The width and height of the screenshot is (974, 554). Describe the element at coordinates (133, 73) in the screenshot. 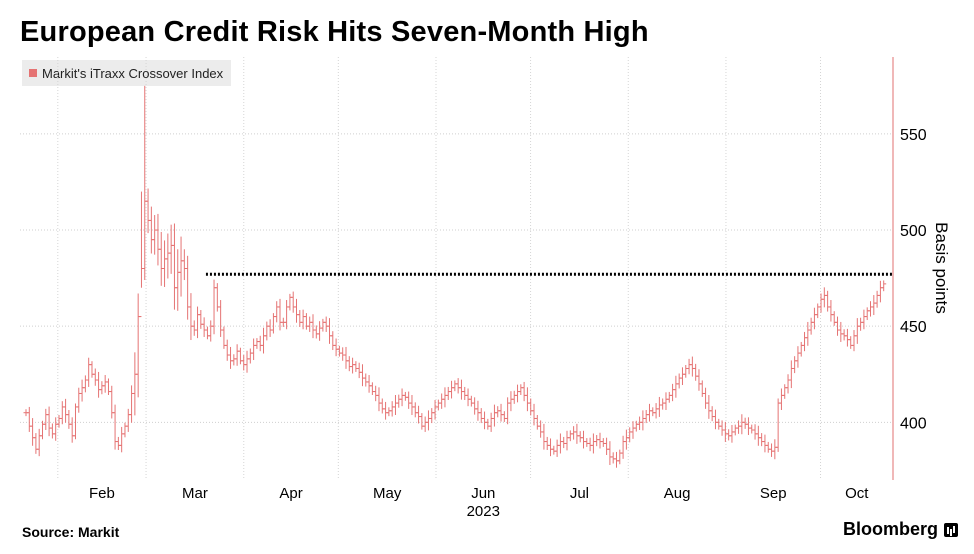

I see `legend-label: Markit's iTraxx Crossover Index` at that location.